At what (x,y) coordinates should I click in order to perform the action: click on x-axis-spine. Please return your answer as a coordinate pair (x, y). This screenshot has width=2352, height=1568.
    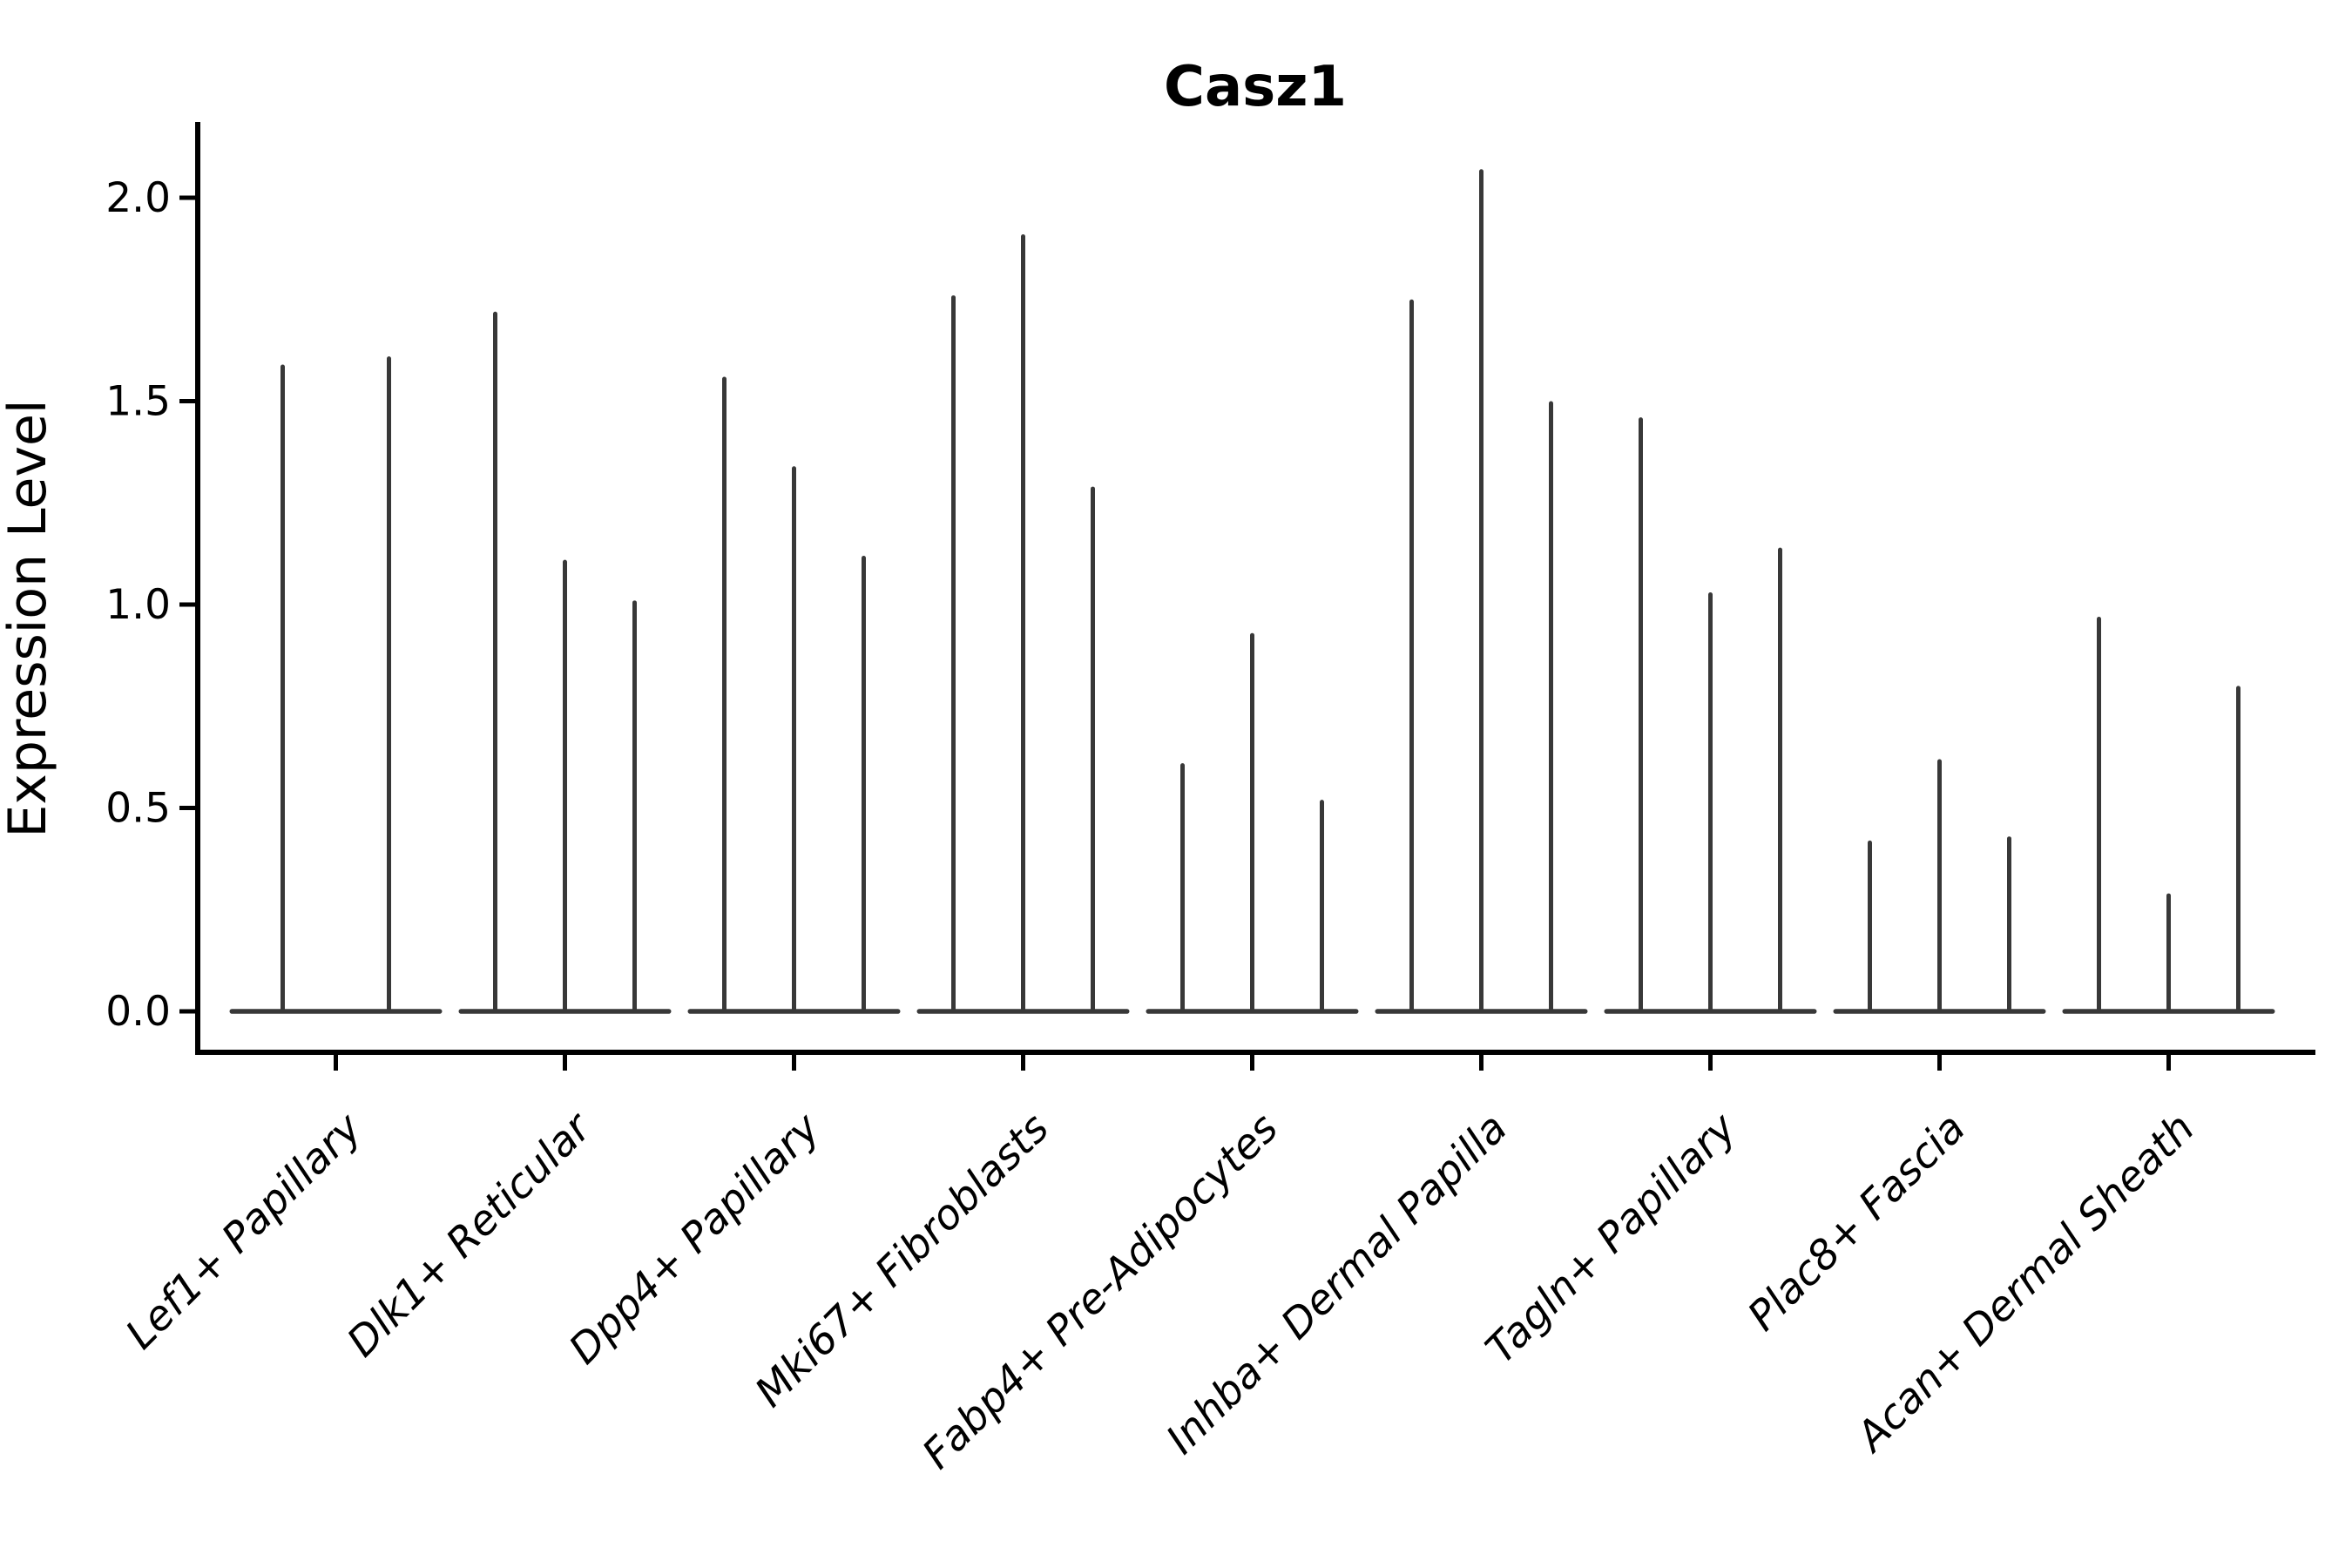
    Looking at the image, I should click on (1255, 1053).